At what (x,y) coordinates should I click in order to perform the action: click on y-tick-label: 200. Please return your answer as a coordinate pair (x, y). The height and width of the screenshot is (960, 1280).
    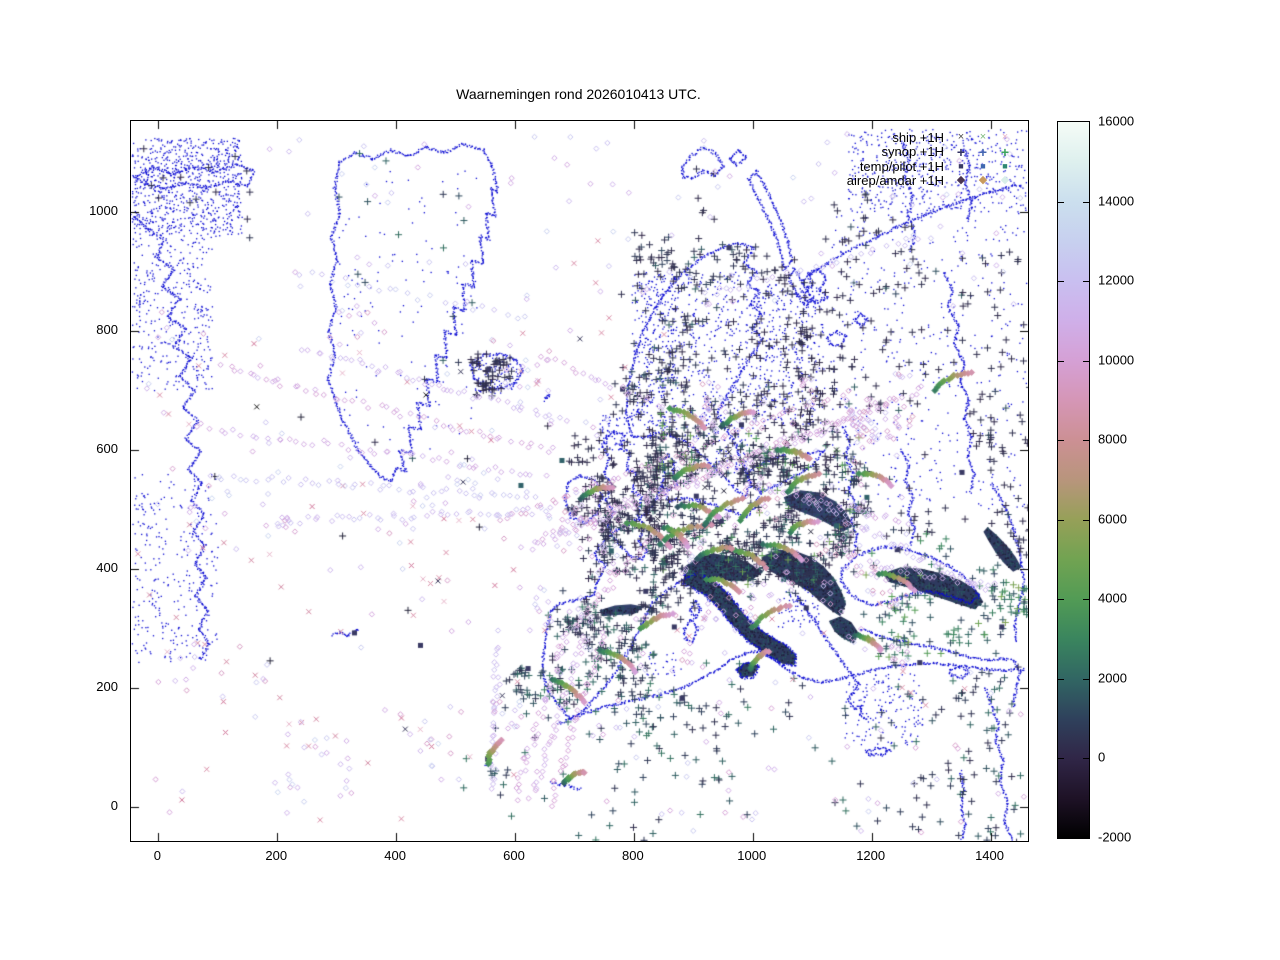
    Looking at the image, I should click on (107, 686).